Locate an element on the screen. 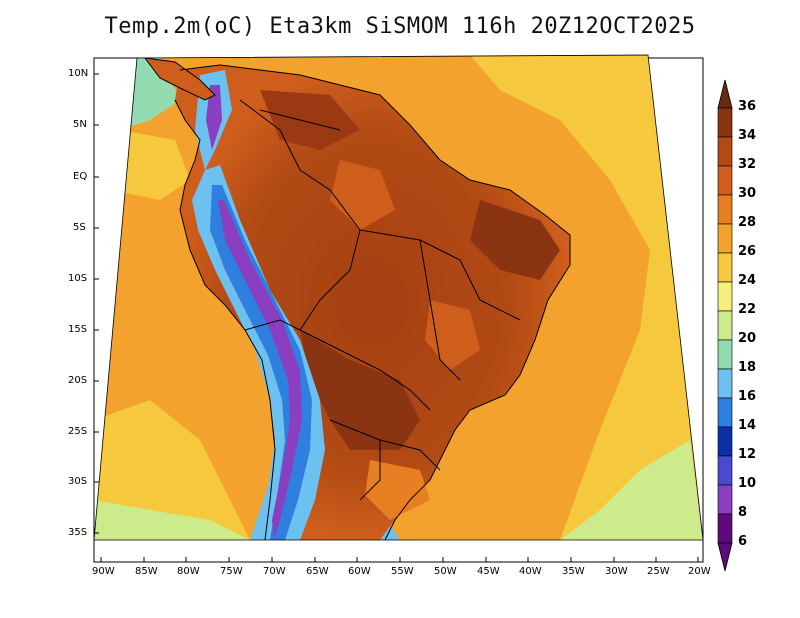 The image size is (800, 618). lon-label: 85W is located at coordinates (146, 571).